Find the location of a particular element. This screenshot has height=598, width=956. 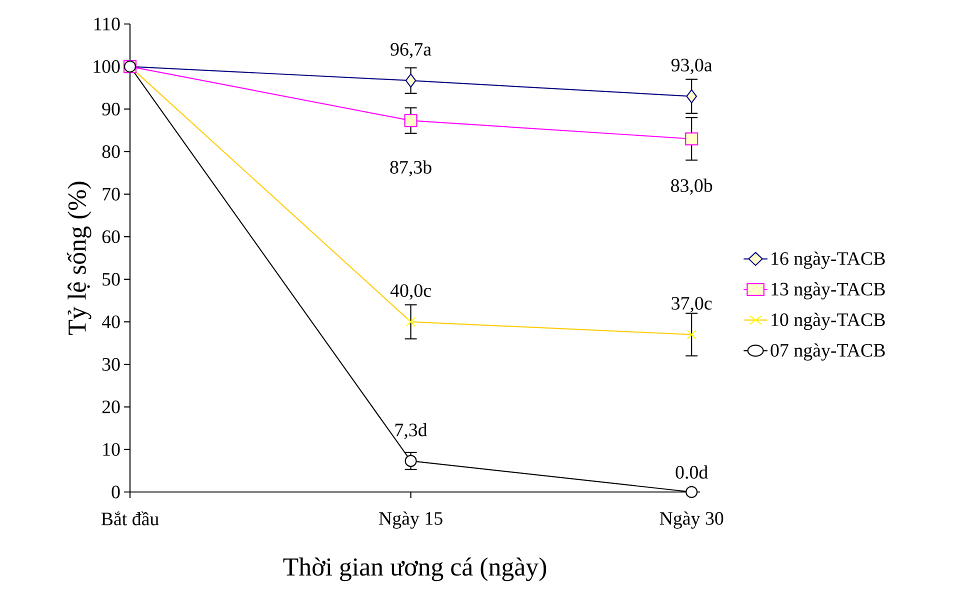

legend-label: 13 ngày-TACB is located at coordinates (828, 291).